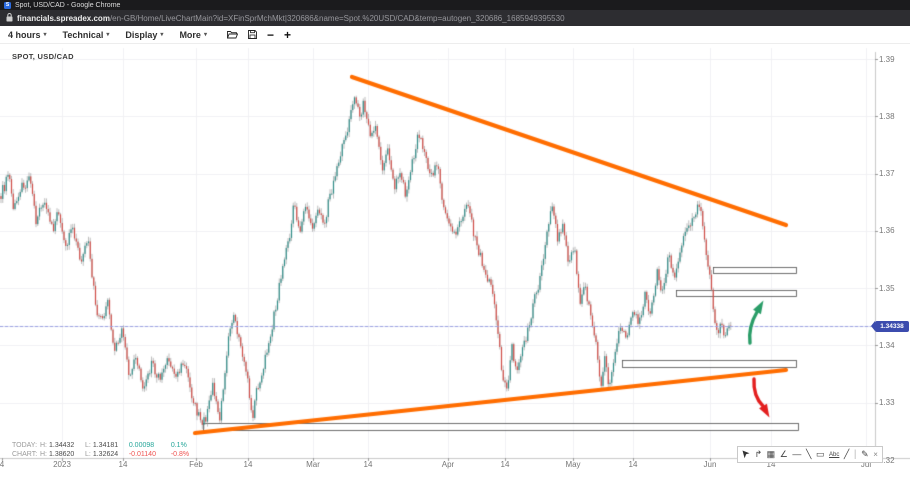 This screenshot has height=477, width=910. Describe the element at coordinates (24, 34) in the screenshot. I see `menu-label: 4 hours` at that location.